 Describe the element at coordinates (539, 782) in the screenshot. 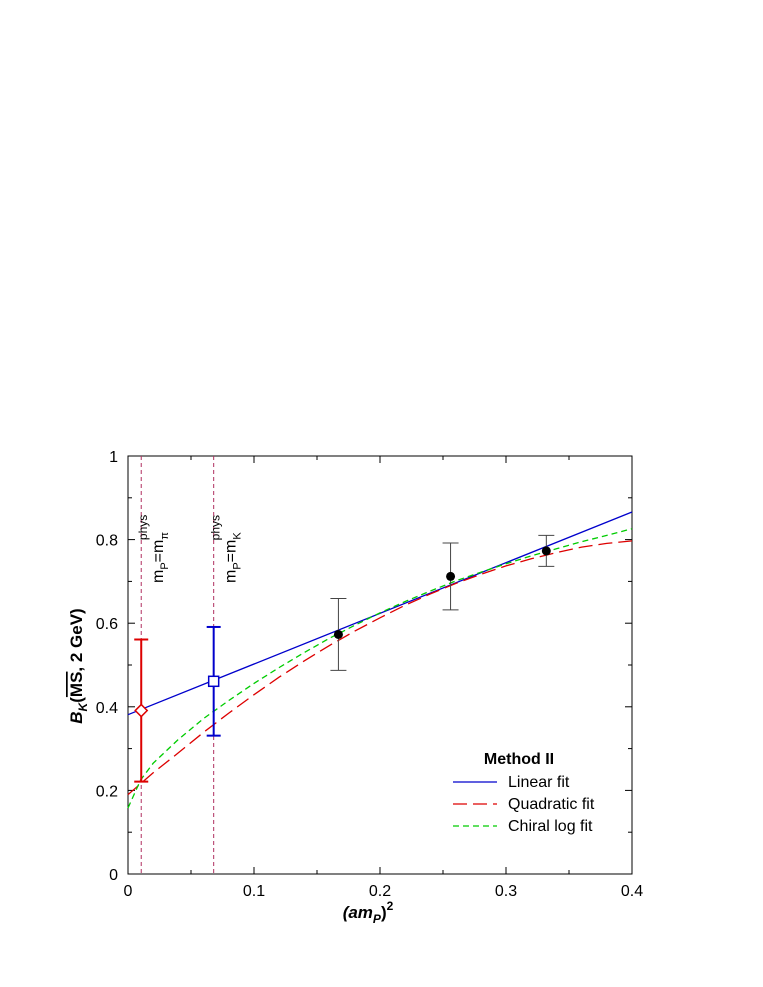

I see `legend-entry: Linear fit` at that location.